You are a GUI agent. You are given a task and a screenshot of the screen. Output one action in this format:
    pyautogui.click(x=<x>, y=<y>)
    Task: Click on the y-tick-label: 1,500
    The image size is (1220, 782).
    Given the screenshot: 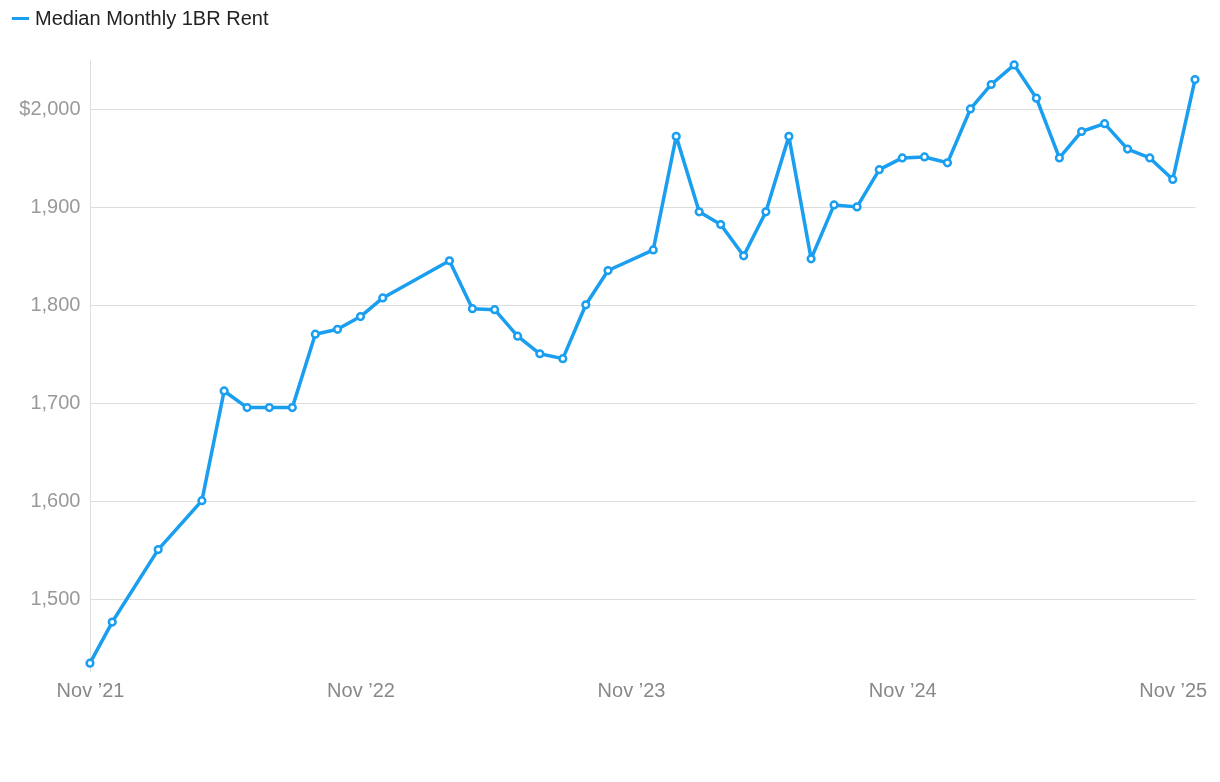 What is the action you would take?
    pyautogui.click(x=55, y=598)
    